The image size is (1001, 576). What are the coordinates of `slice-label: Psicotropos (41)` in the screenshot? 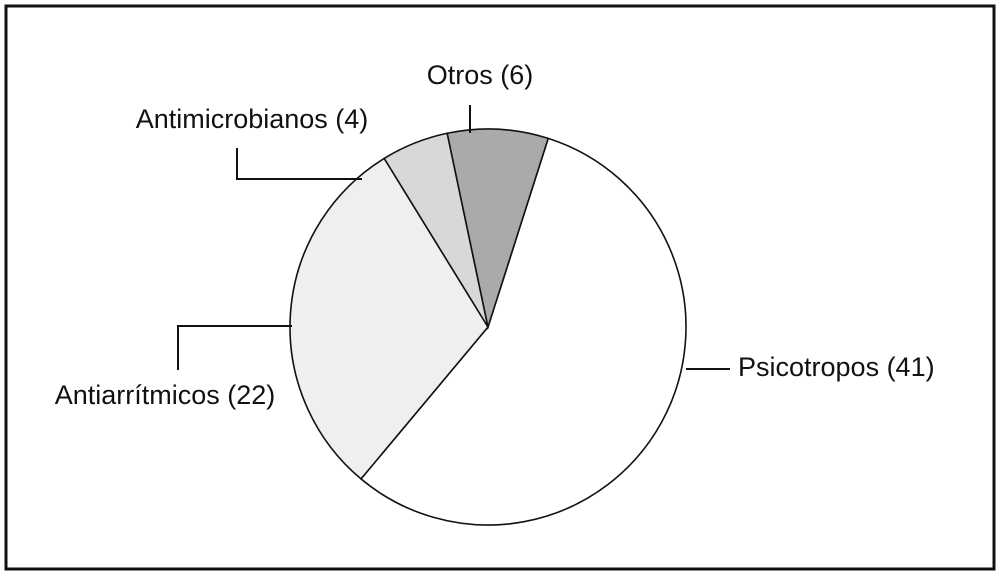 It's located at (836, 367).